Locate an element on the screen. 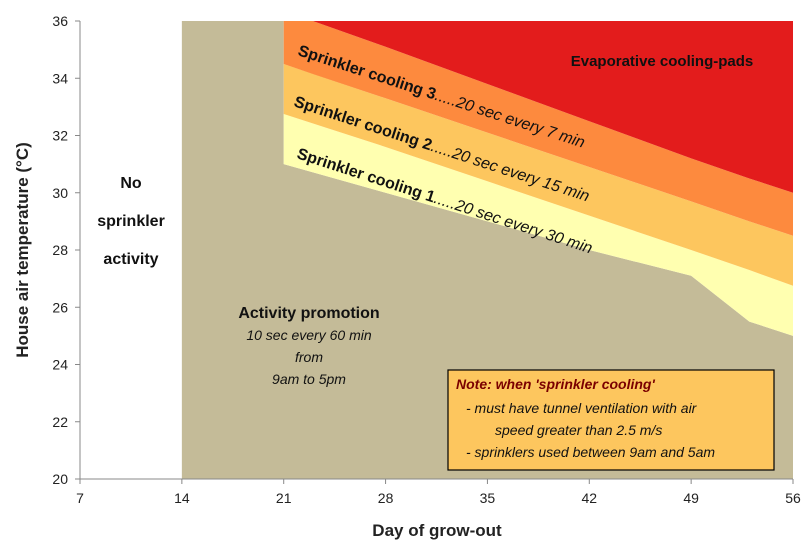 The width and height of the screenshot is (803, 544). x-tick-label: 21 is located at coordinates (284, 498).